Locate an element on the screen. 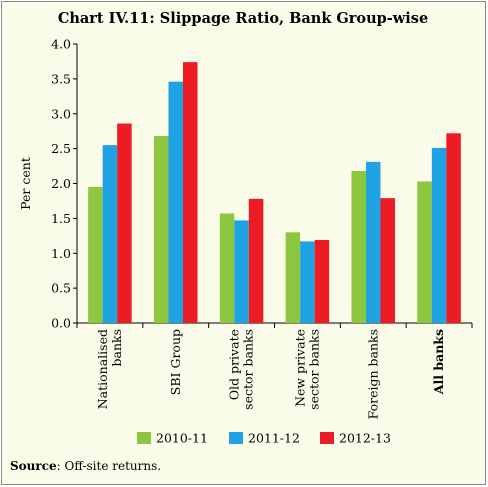 The image size is (488, 487). category-label: Foreign banks is located at coordinates (372, 374).